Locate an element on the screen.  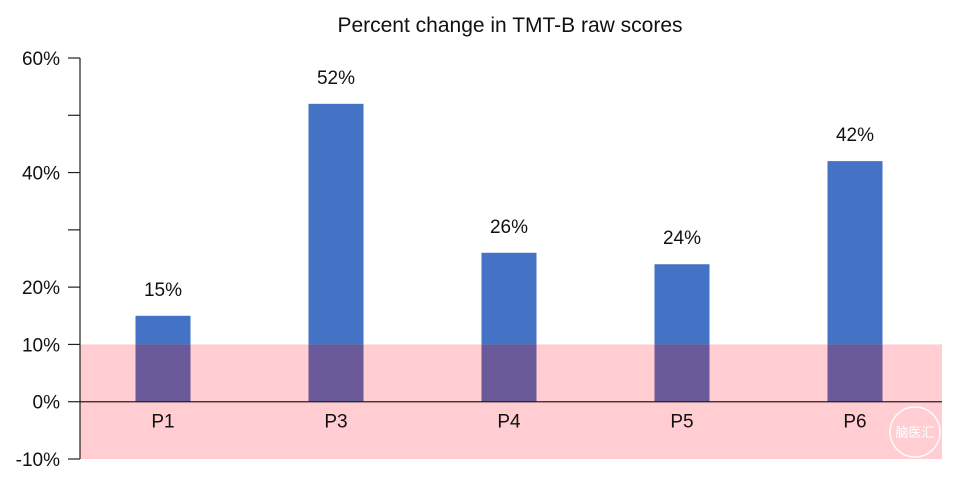
bar-overlap-p3 is located at coordinates (336, 373).